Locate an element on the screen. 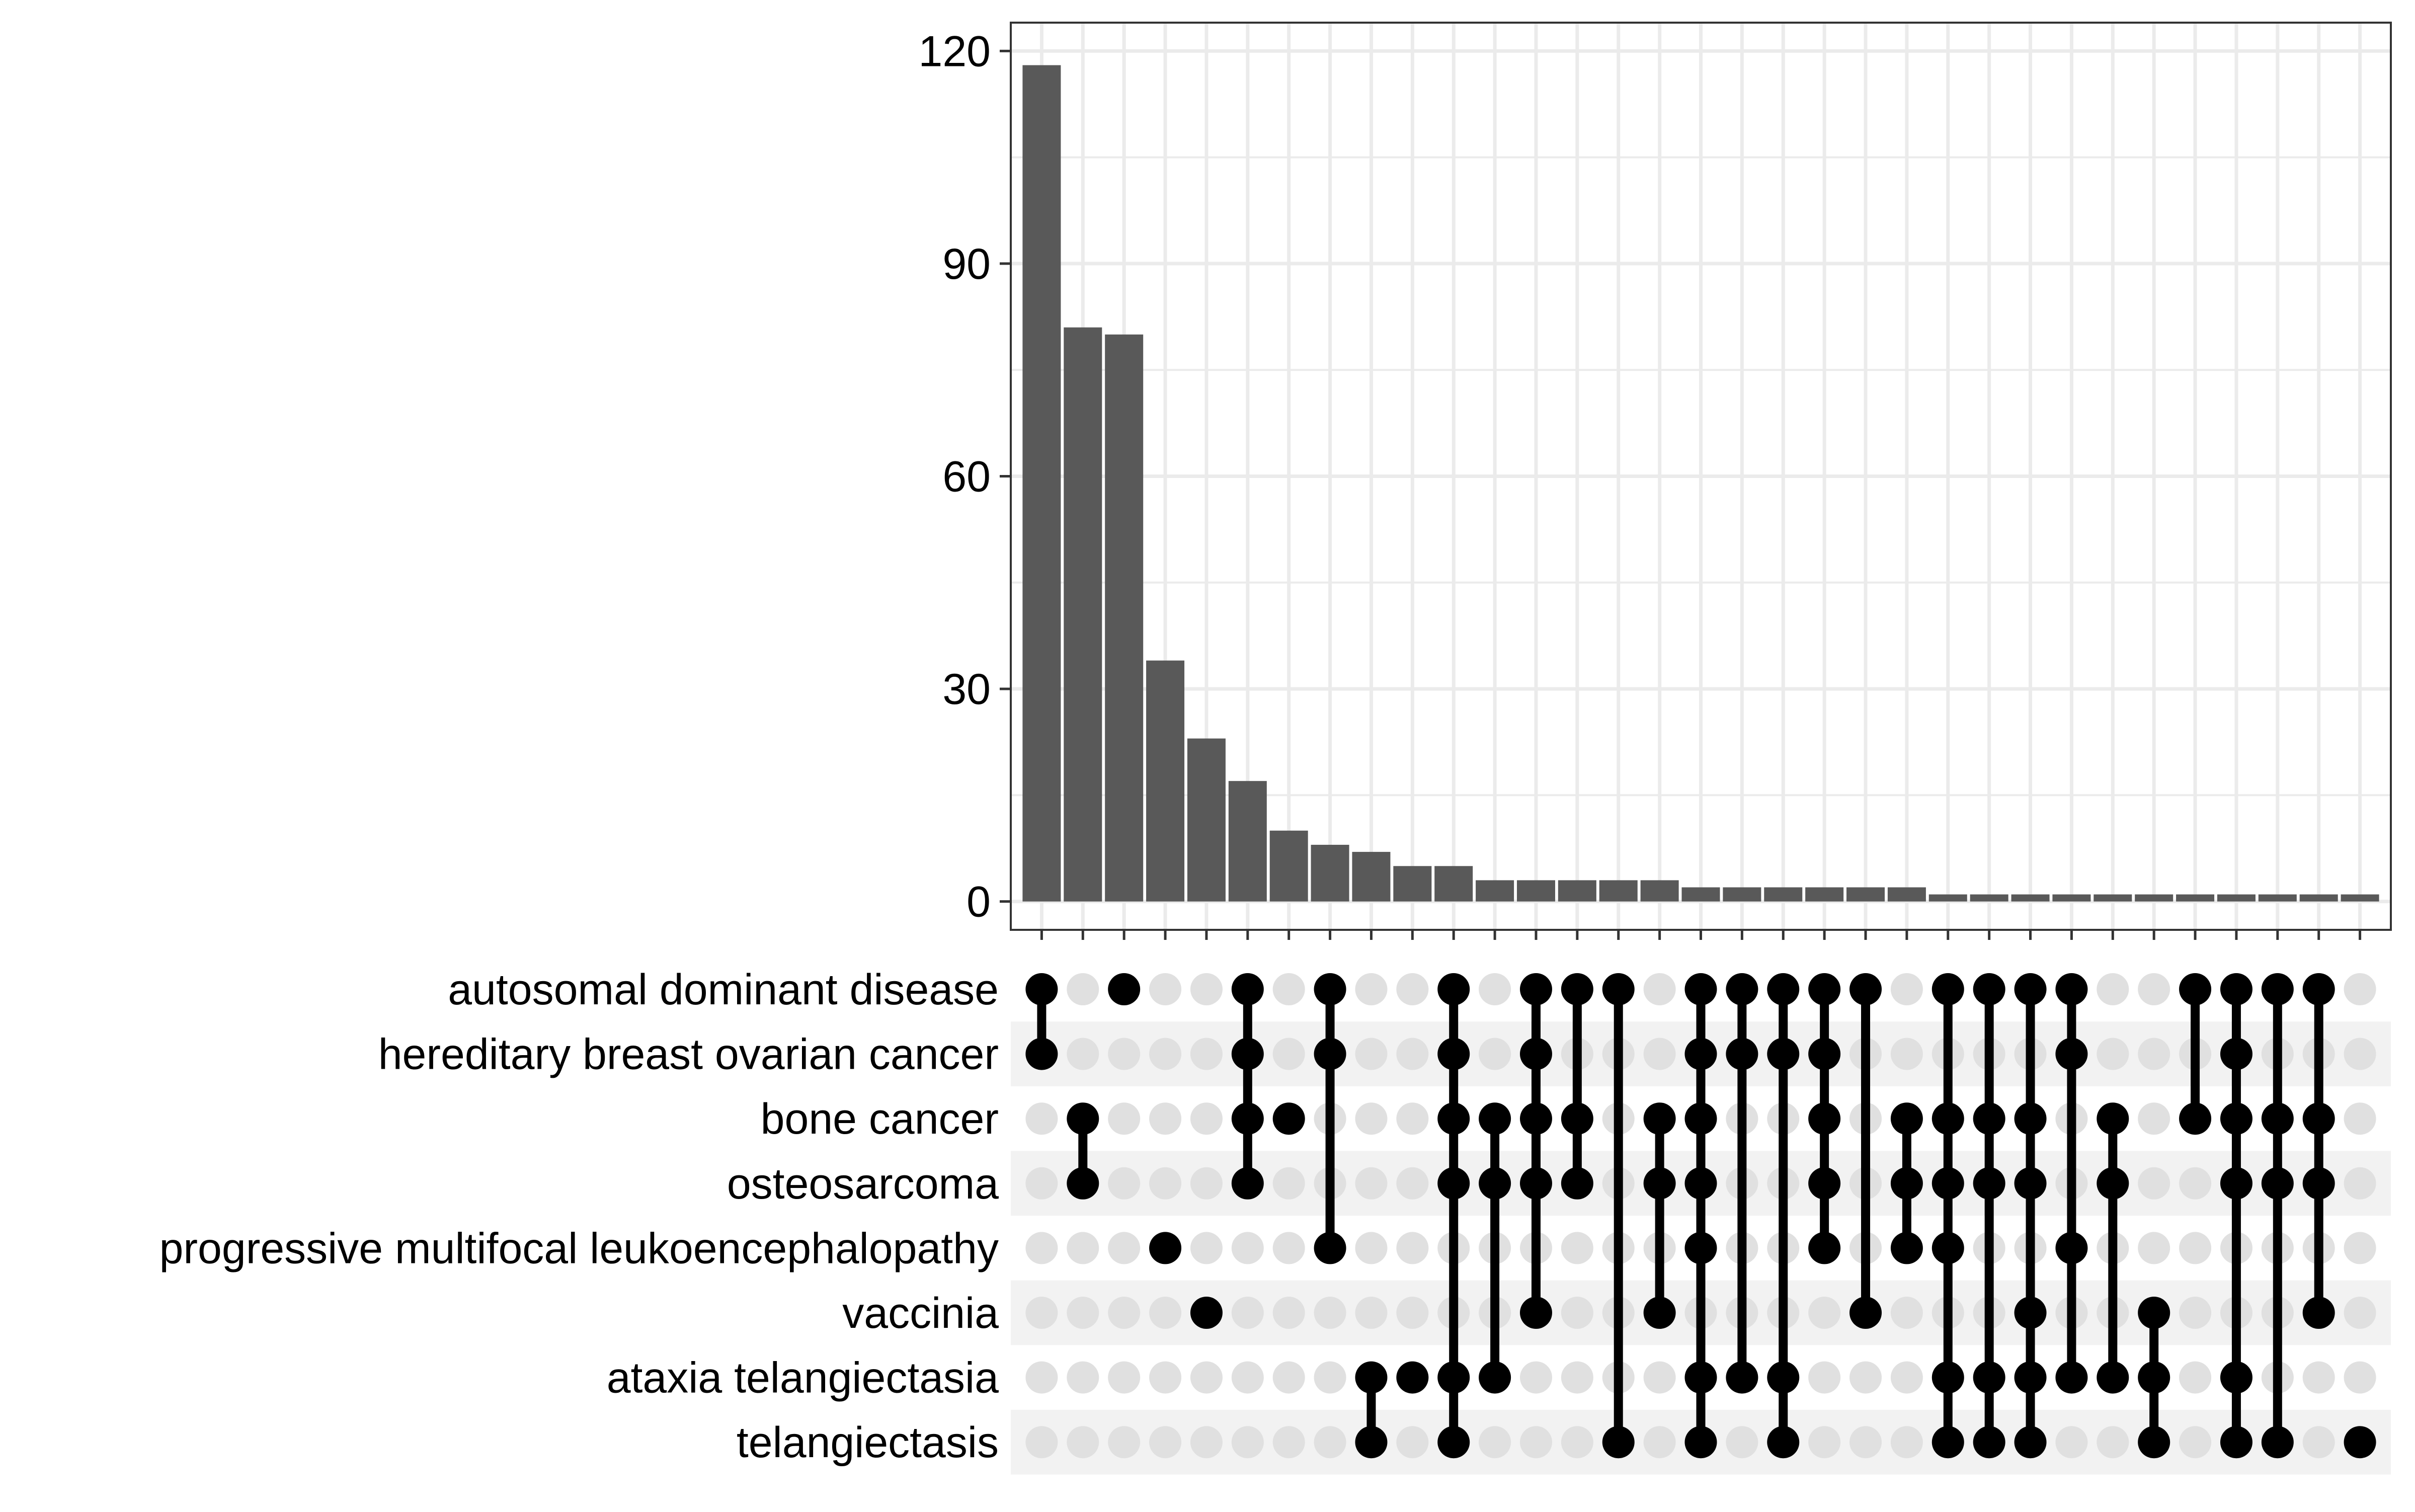  set-label: hereditary breast ovarian cancer is located at coordinates (689, 1054).